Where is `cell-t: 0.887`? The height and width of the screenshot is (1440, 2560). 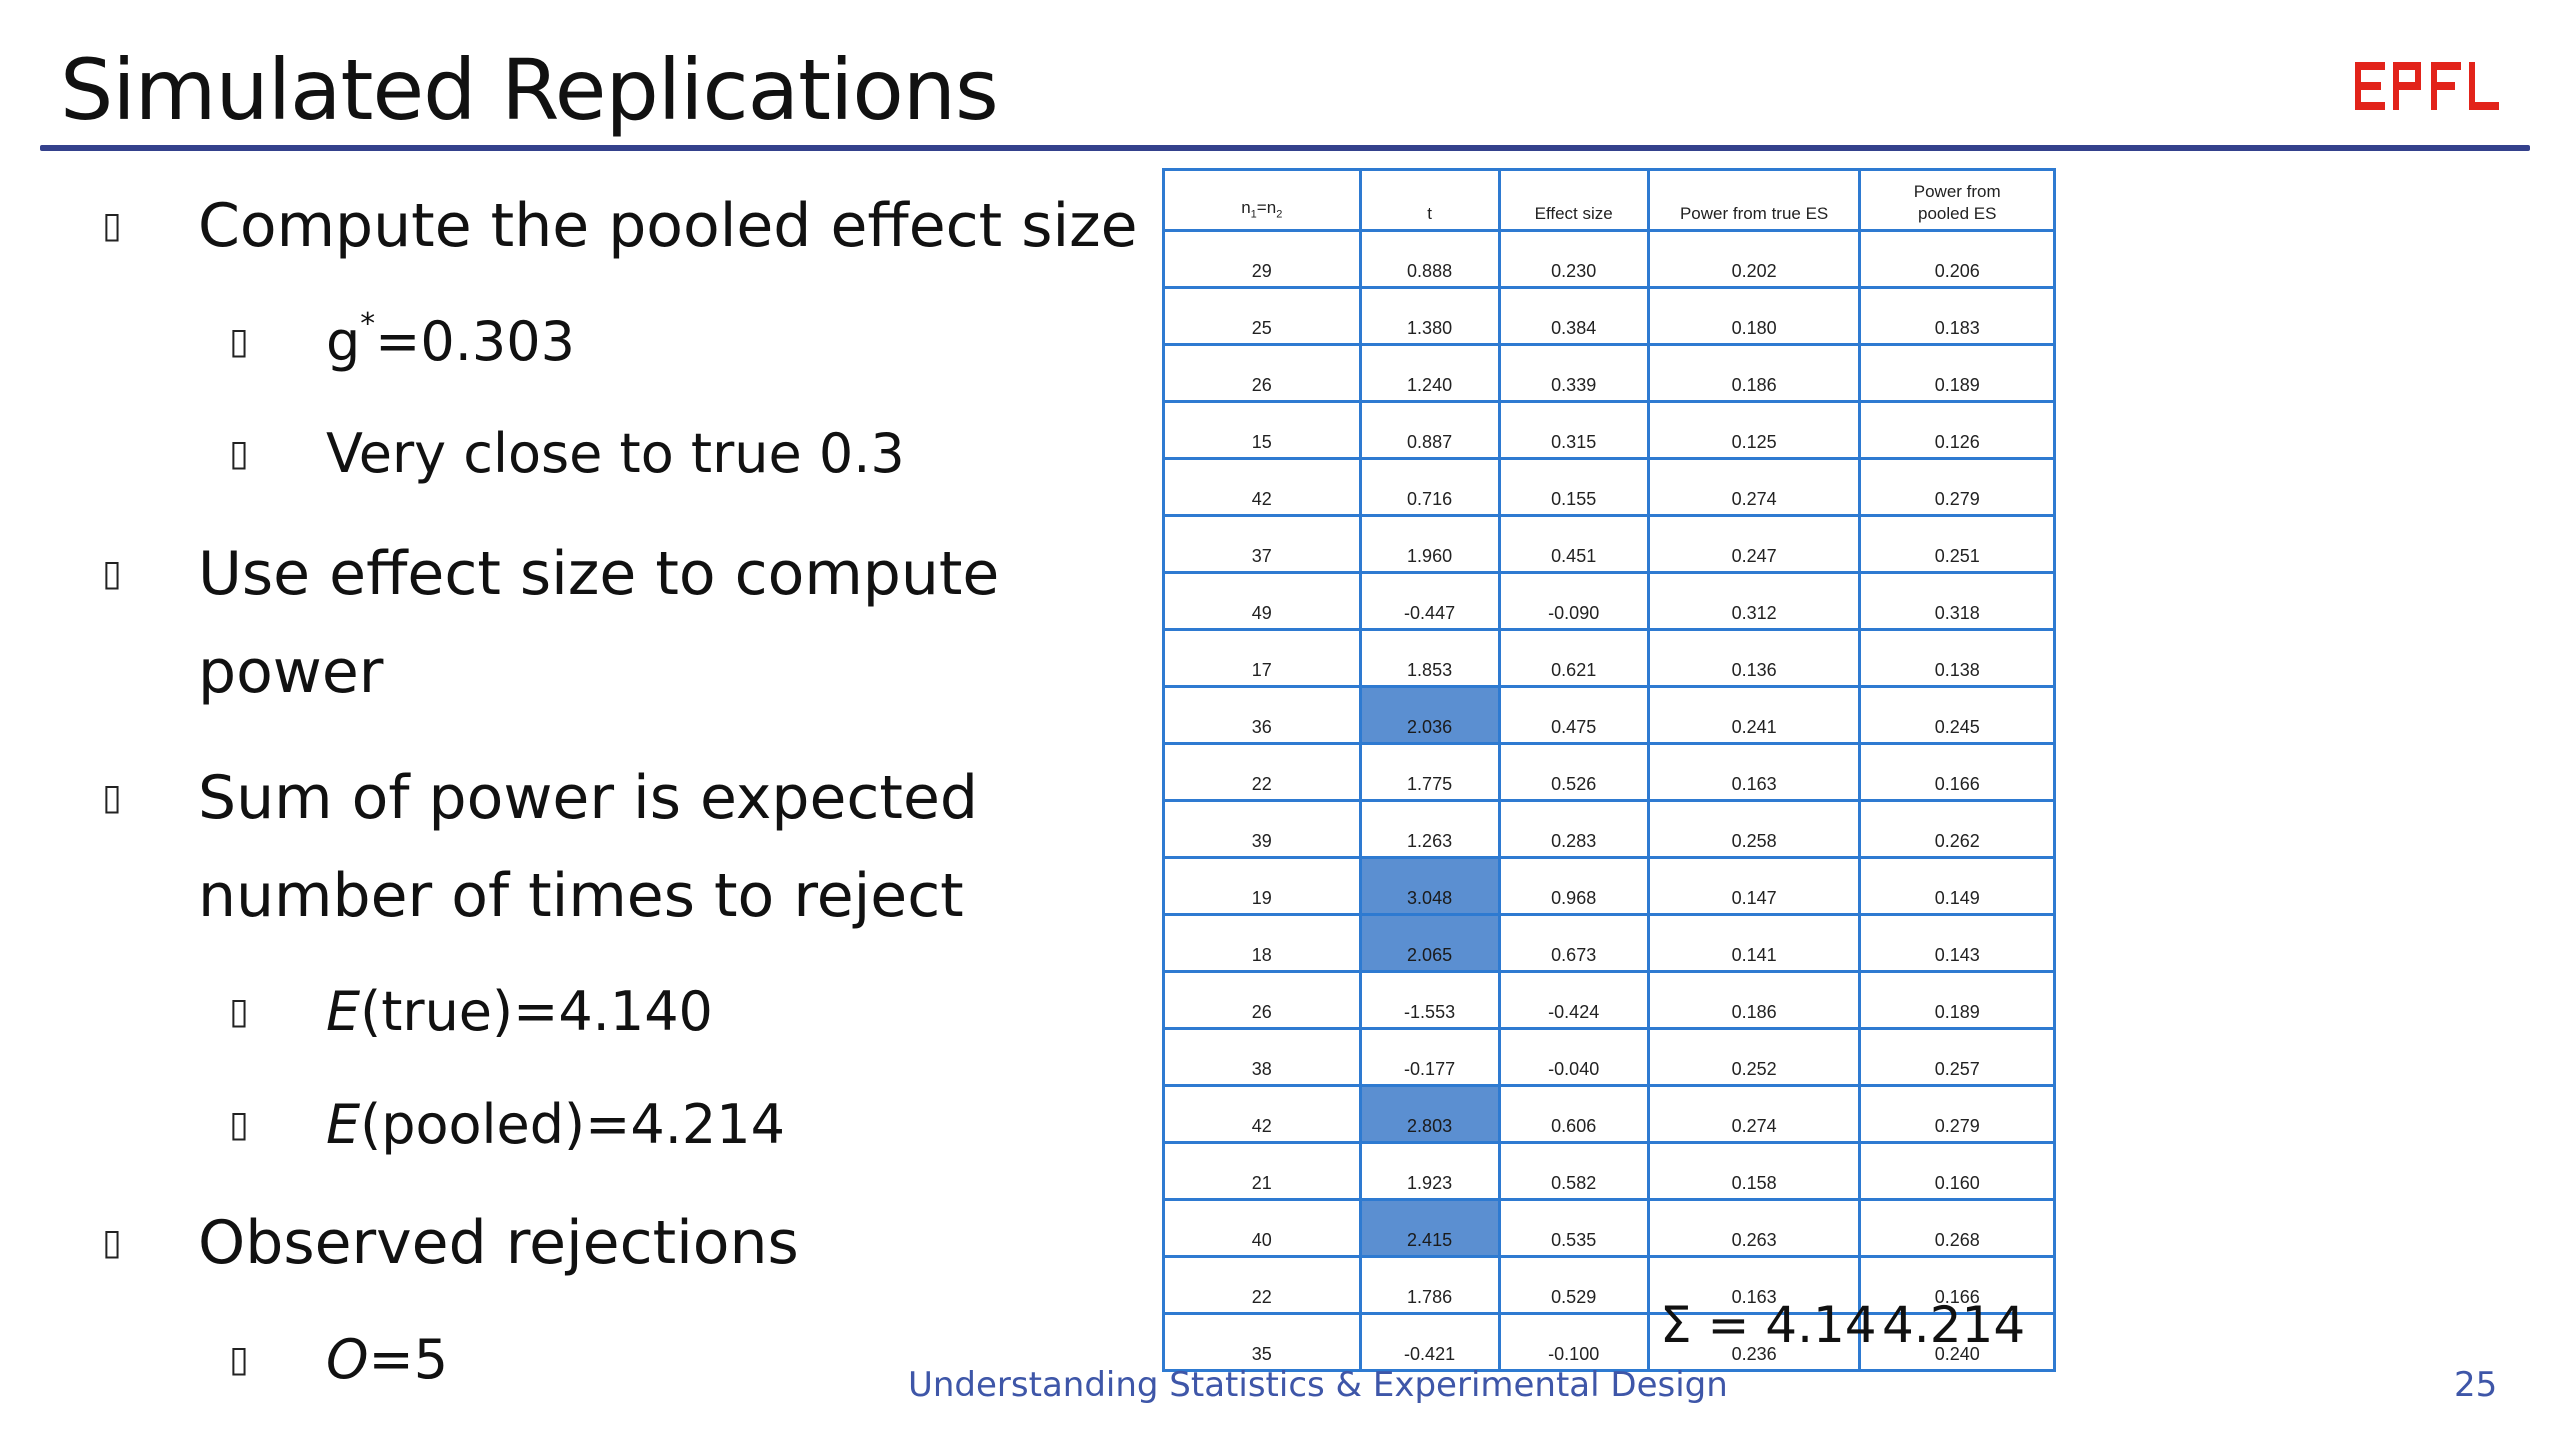
cell-t: 0.887 is located at coordinates (1429, 430).